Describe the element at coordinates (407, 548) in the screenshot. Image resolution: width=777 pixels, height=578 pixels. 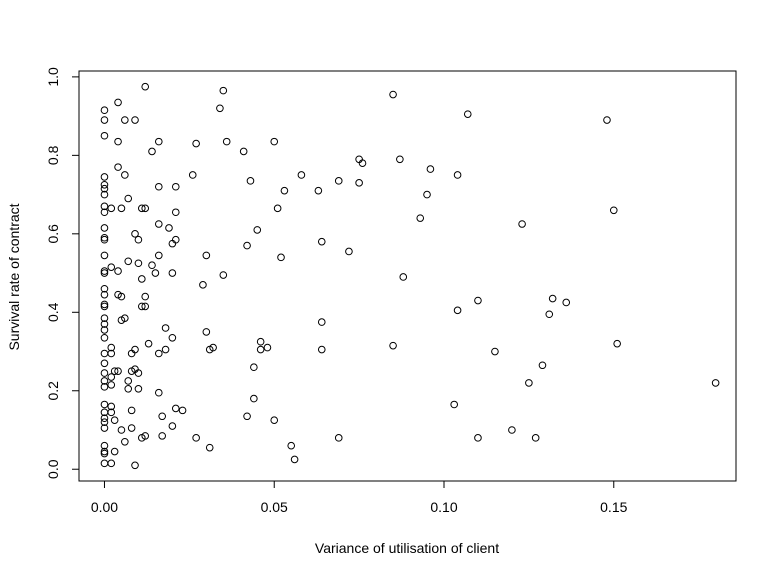
I see `x-axis-label: Variance of utilisation of client` at that location.